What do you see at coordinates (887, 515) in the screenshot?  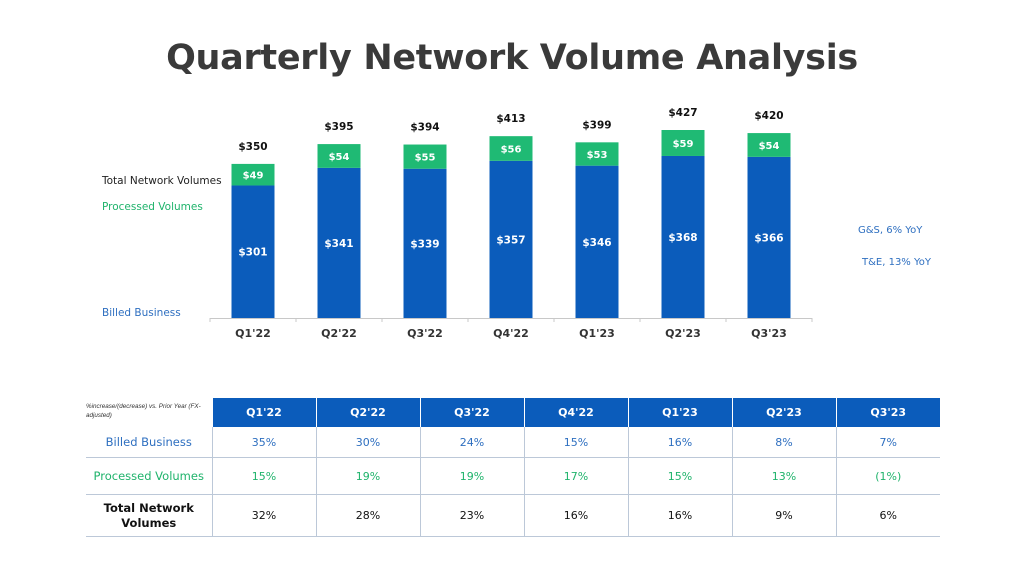 I see `table-cell: 6%` at bounding box center [887, 515].